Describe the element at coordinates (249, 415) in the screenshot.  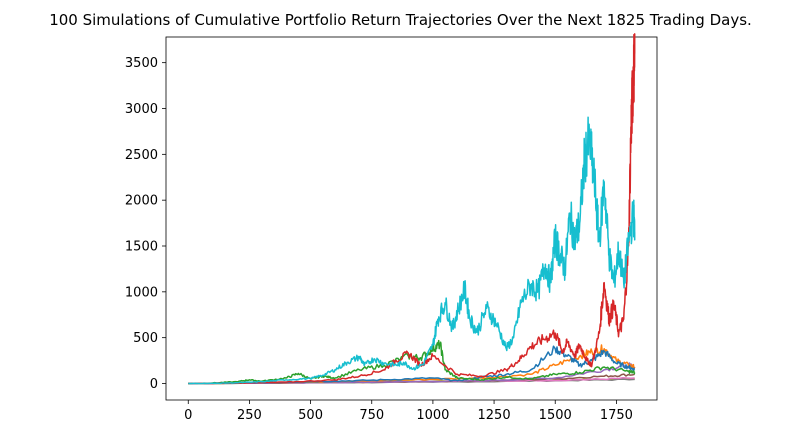
I see `x-tick-label: 250` at that location.